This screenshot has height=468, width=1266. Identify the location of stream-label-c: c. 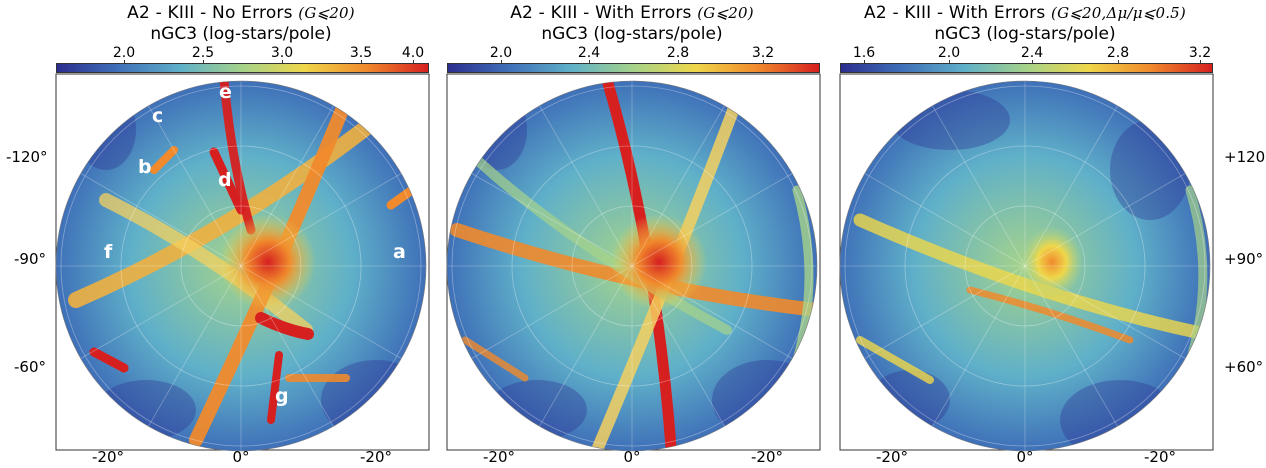
(157, 116).